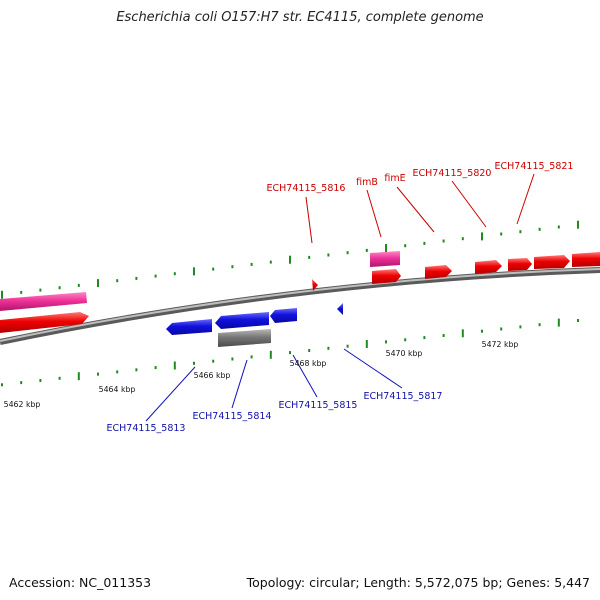 The width and height of the screenshot is (600, 600). What do you see at coordinates (146, 428) in the screenshot?
I see `label-ech74115-5813: ECH74115_5813` at bounding box center [146, 428].